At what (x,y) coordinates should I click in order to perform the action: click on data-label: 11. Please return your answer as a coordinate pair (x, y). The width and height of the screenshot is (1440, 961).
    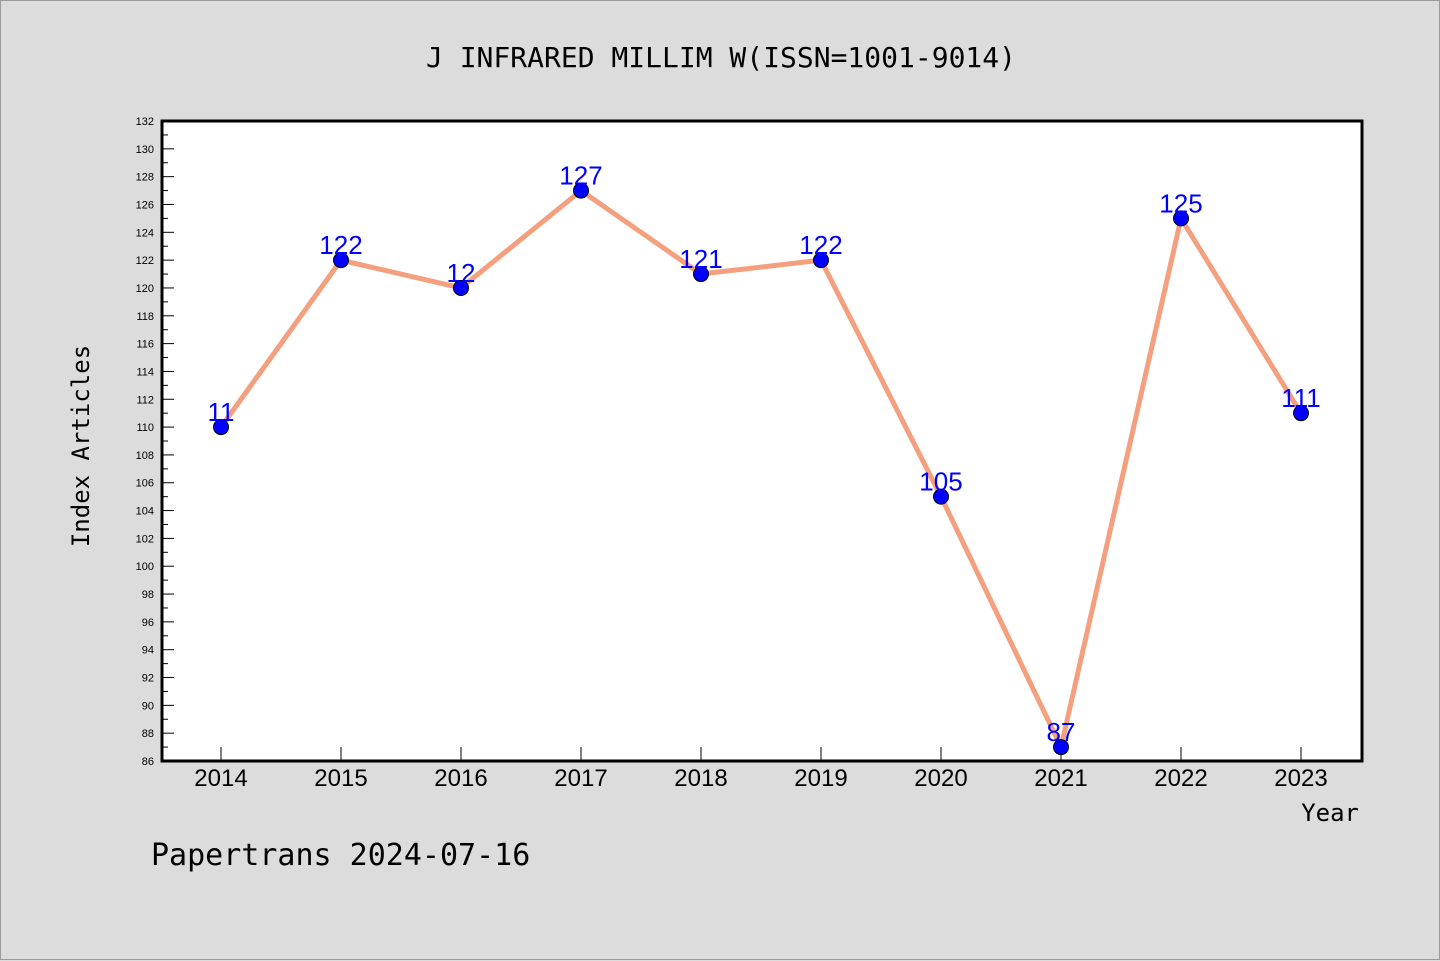
    Looking at the image, I should click on (221, 412).